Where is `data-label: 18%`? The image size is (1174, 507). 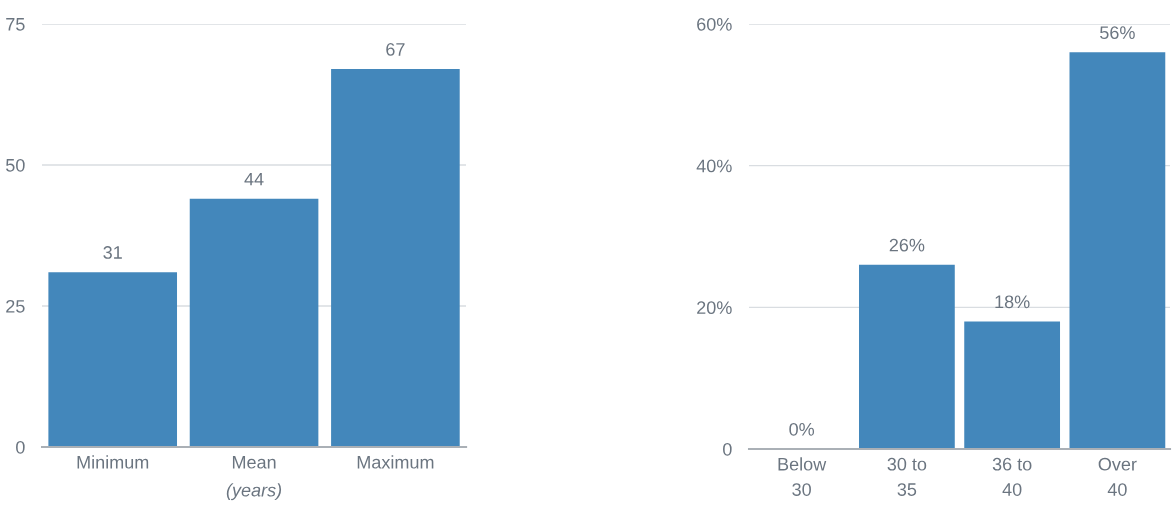
data-label: 18% is located at coordinates (1012, 302).